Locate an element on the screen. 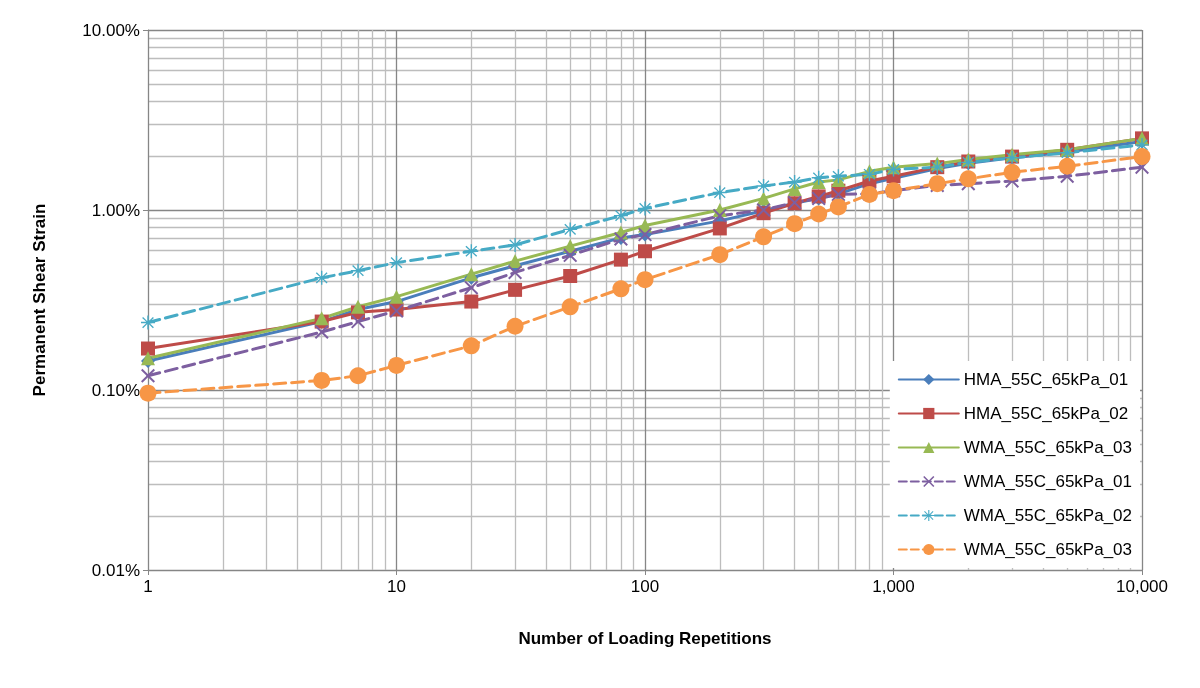 The height and width of the screenshot is (688, 1200). y-tick-label: 0.01% is located at coordinates (115, 570).